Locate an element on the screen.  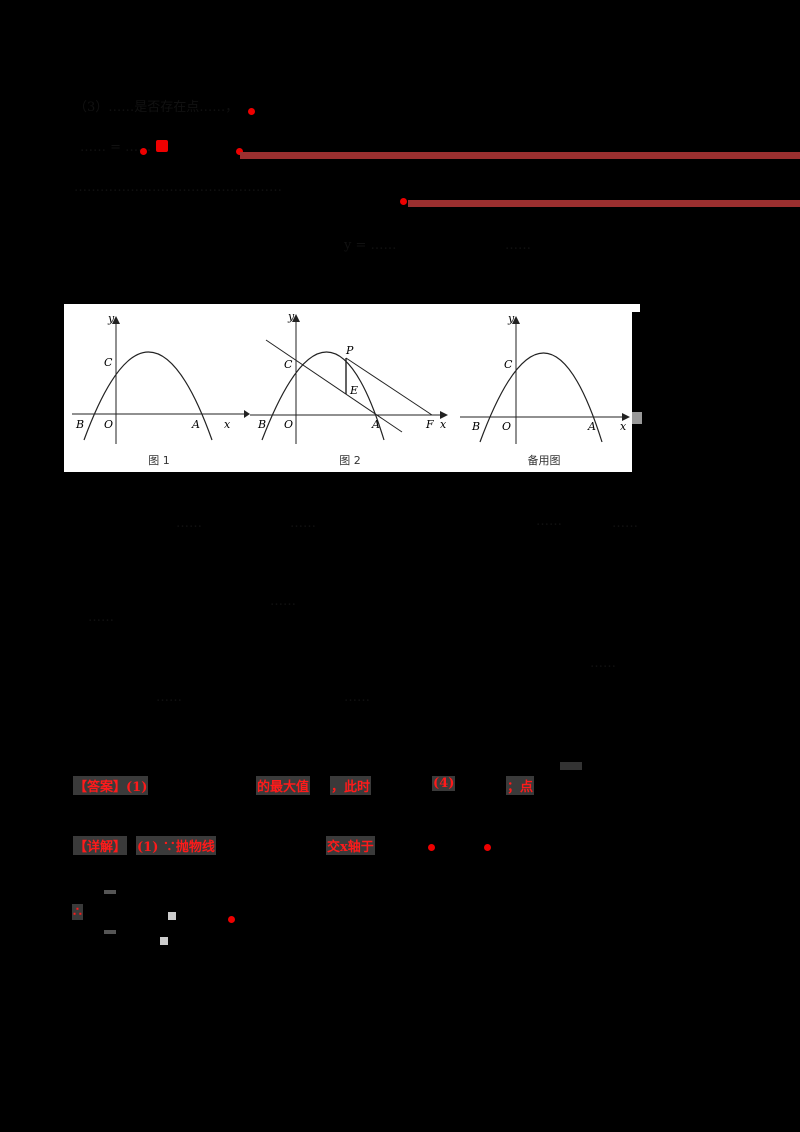
answer-text: ；点 is located at coordinates (520, 785).